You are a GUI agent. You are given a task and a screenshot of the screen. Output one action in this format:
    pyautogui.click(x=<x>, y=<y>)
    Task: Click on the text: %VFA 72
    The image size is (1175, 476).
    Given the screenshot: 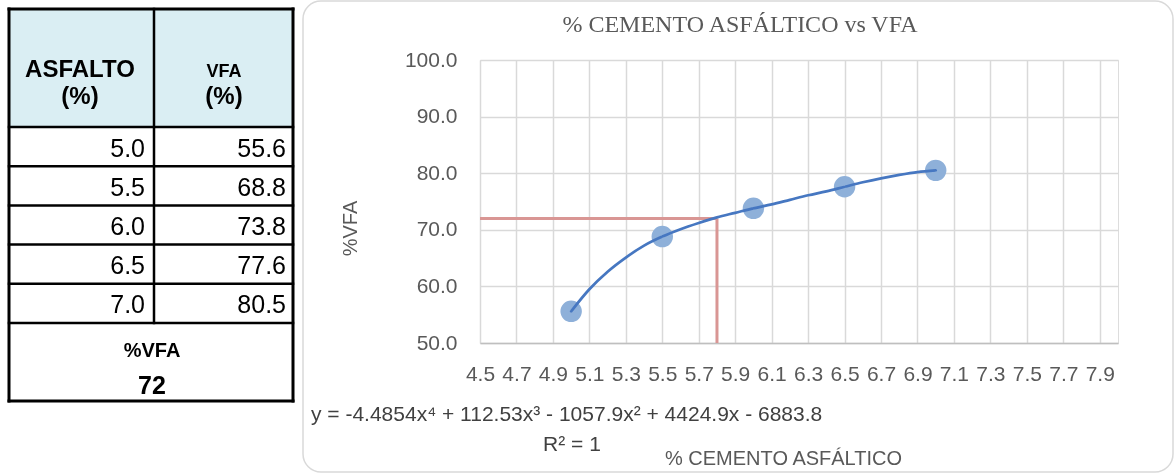 What is the action you would take?
    pyautogui.click(x=152, y=369)
    